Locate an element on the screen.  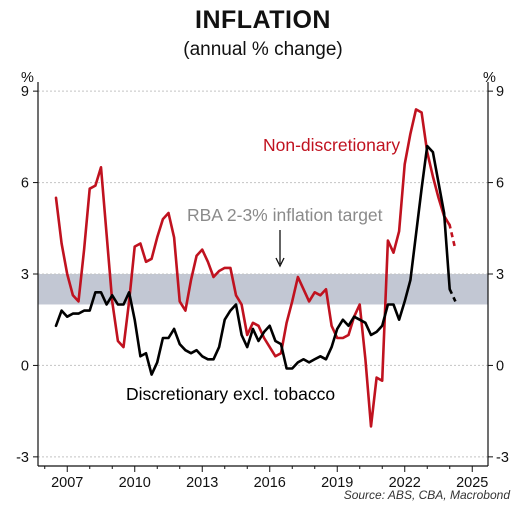
disc-line-projection is located at coordinates (452, 295).